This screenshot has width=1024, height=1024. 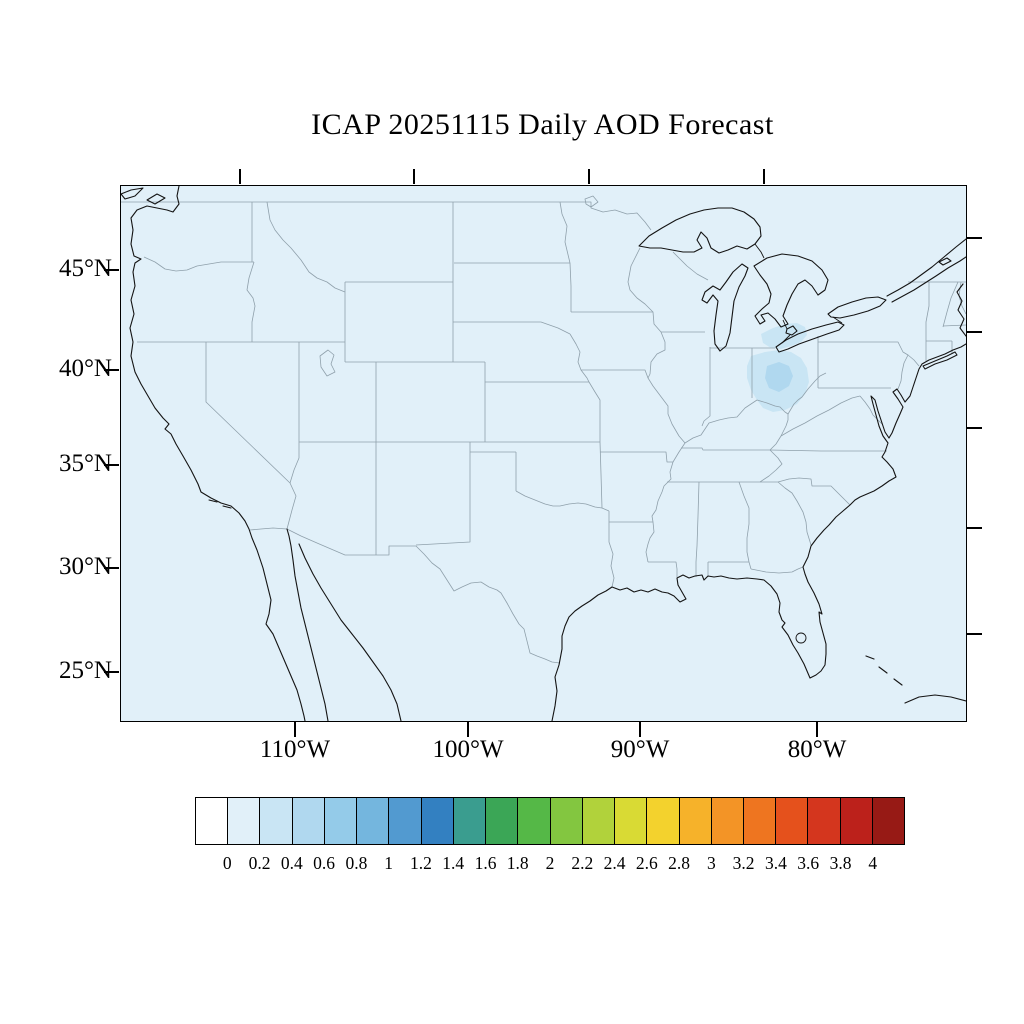 I want to click on coast-pacific, so click(x=217, y=453).